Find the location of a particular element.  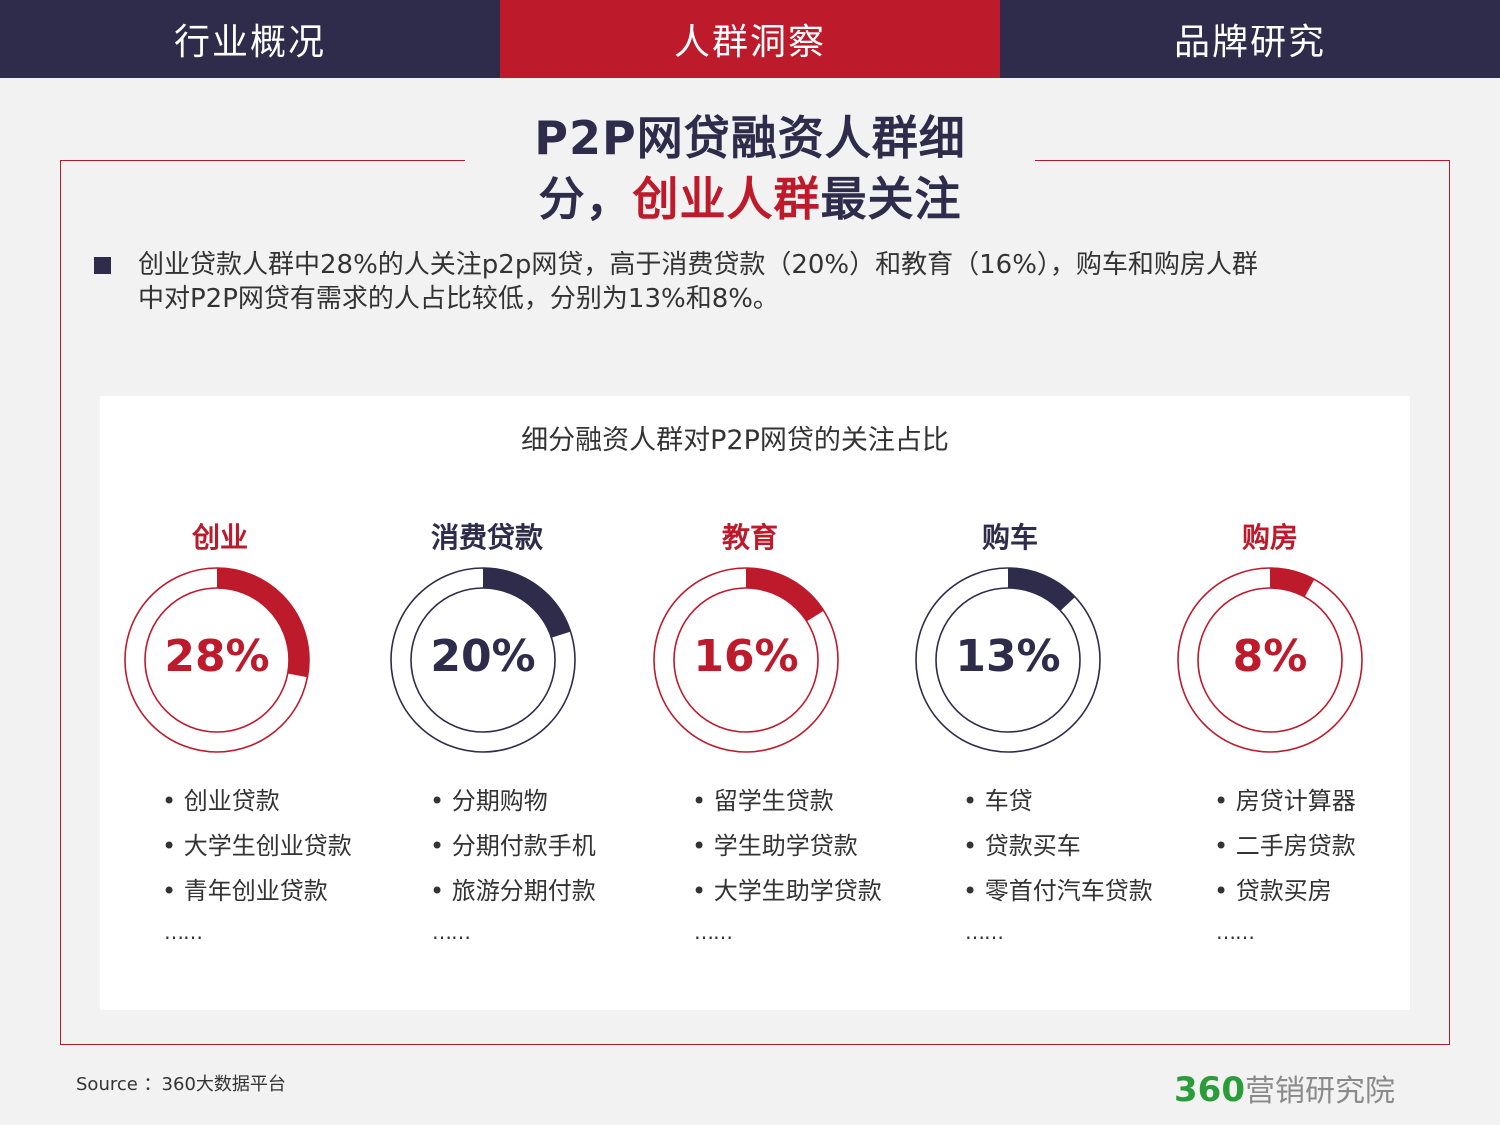

keyword-item: • 创业贷款 is located at coordinates (257, 804).